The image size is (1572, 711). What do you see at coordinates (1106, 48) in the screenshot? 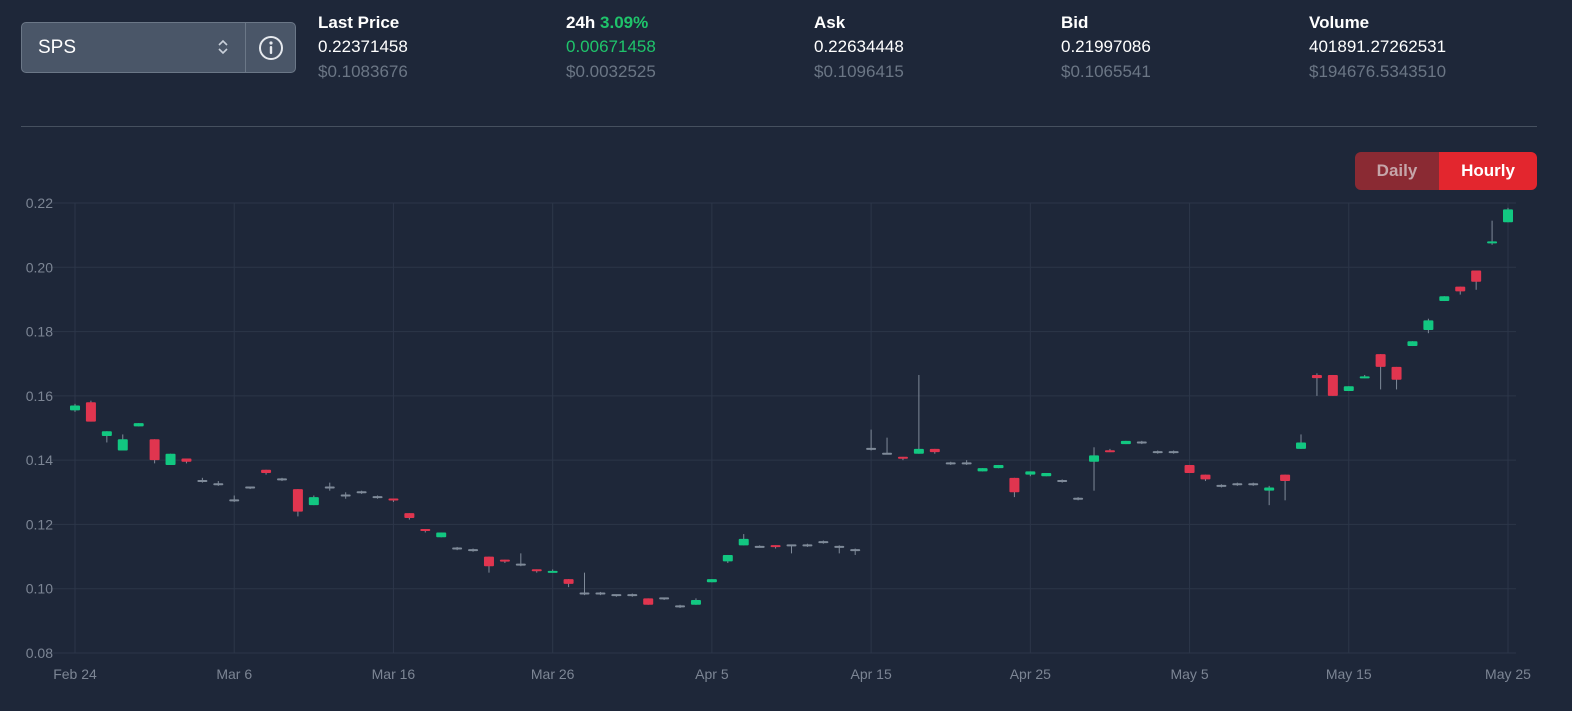
I see `stat-bid: Bid 0.21997086 $0.1065541` at bounding box center [1106, 48].